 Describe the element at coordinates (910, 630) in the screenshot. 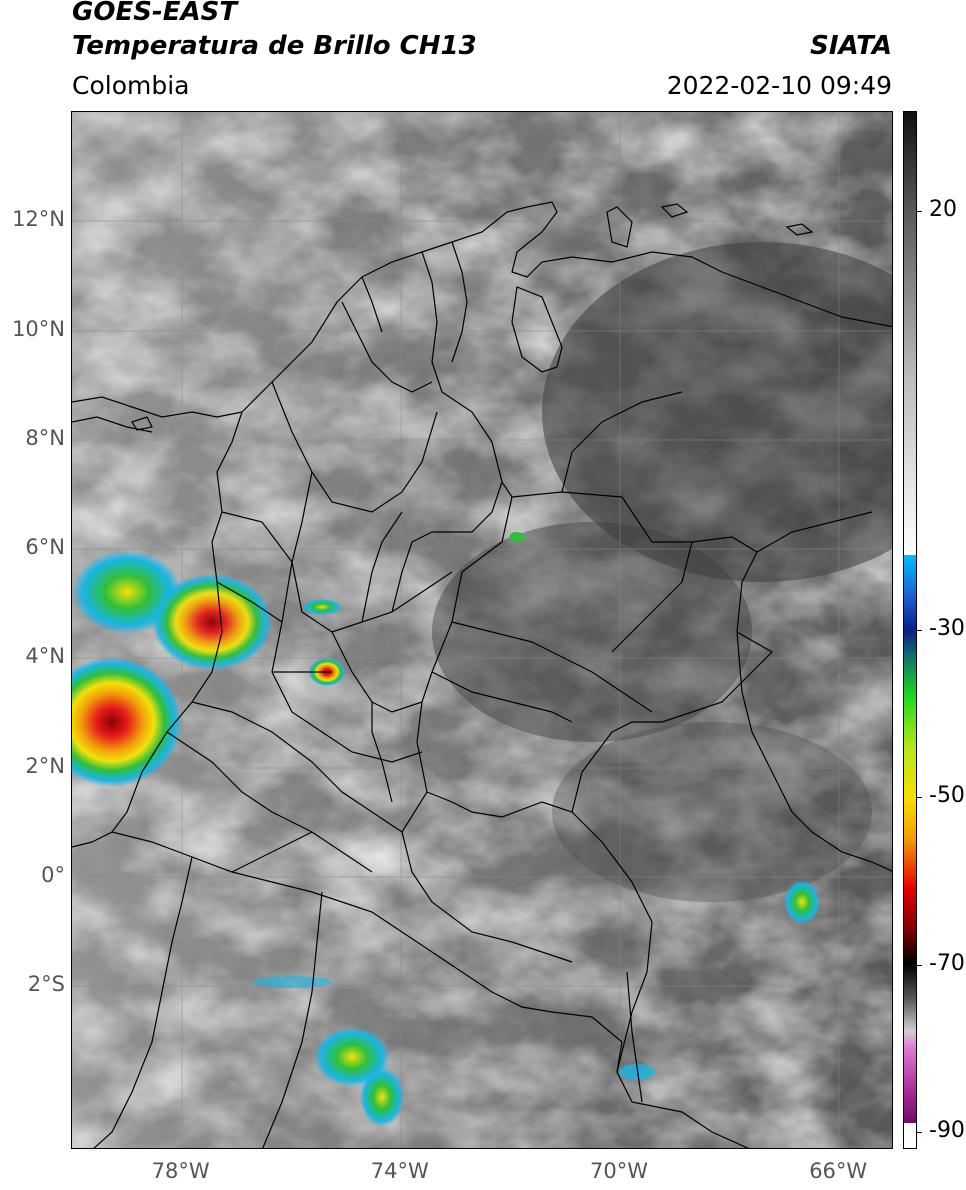

I see `temperature-colorbar` at that location.